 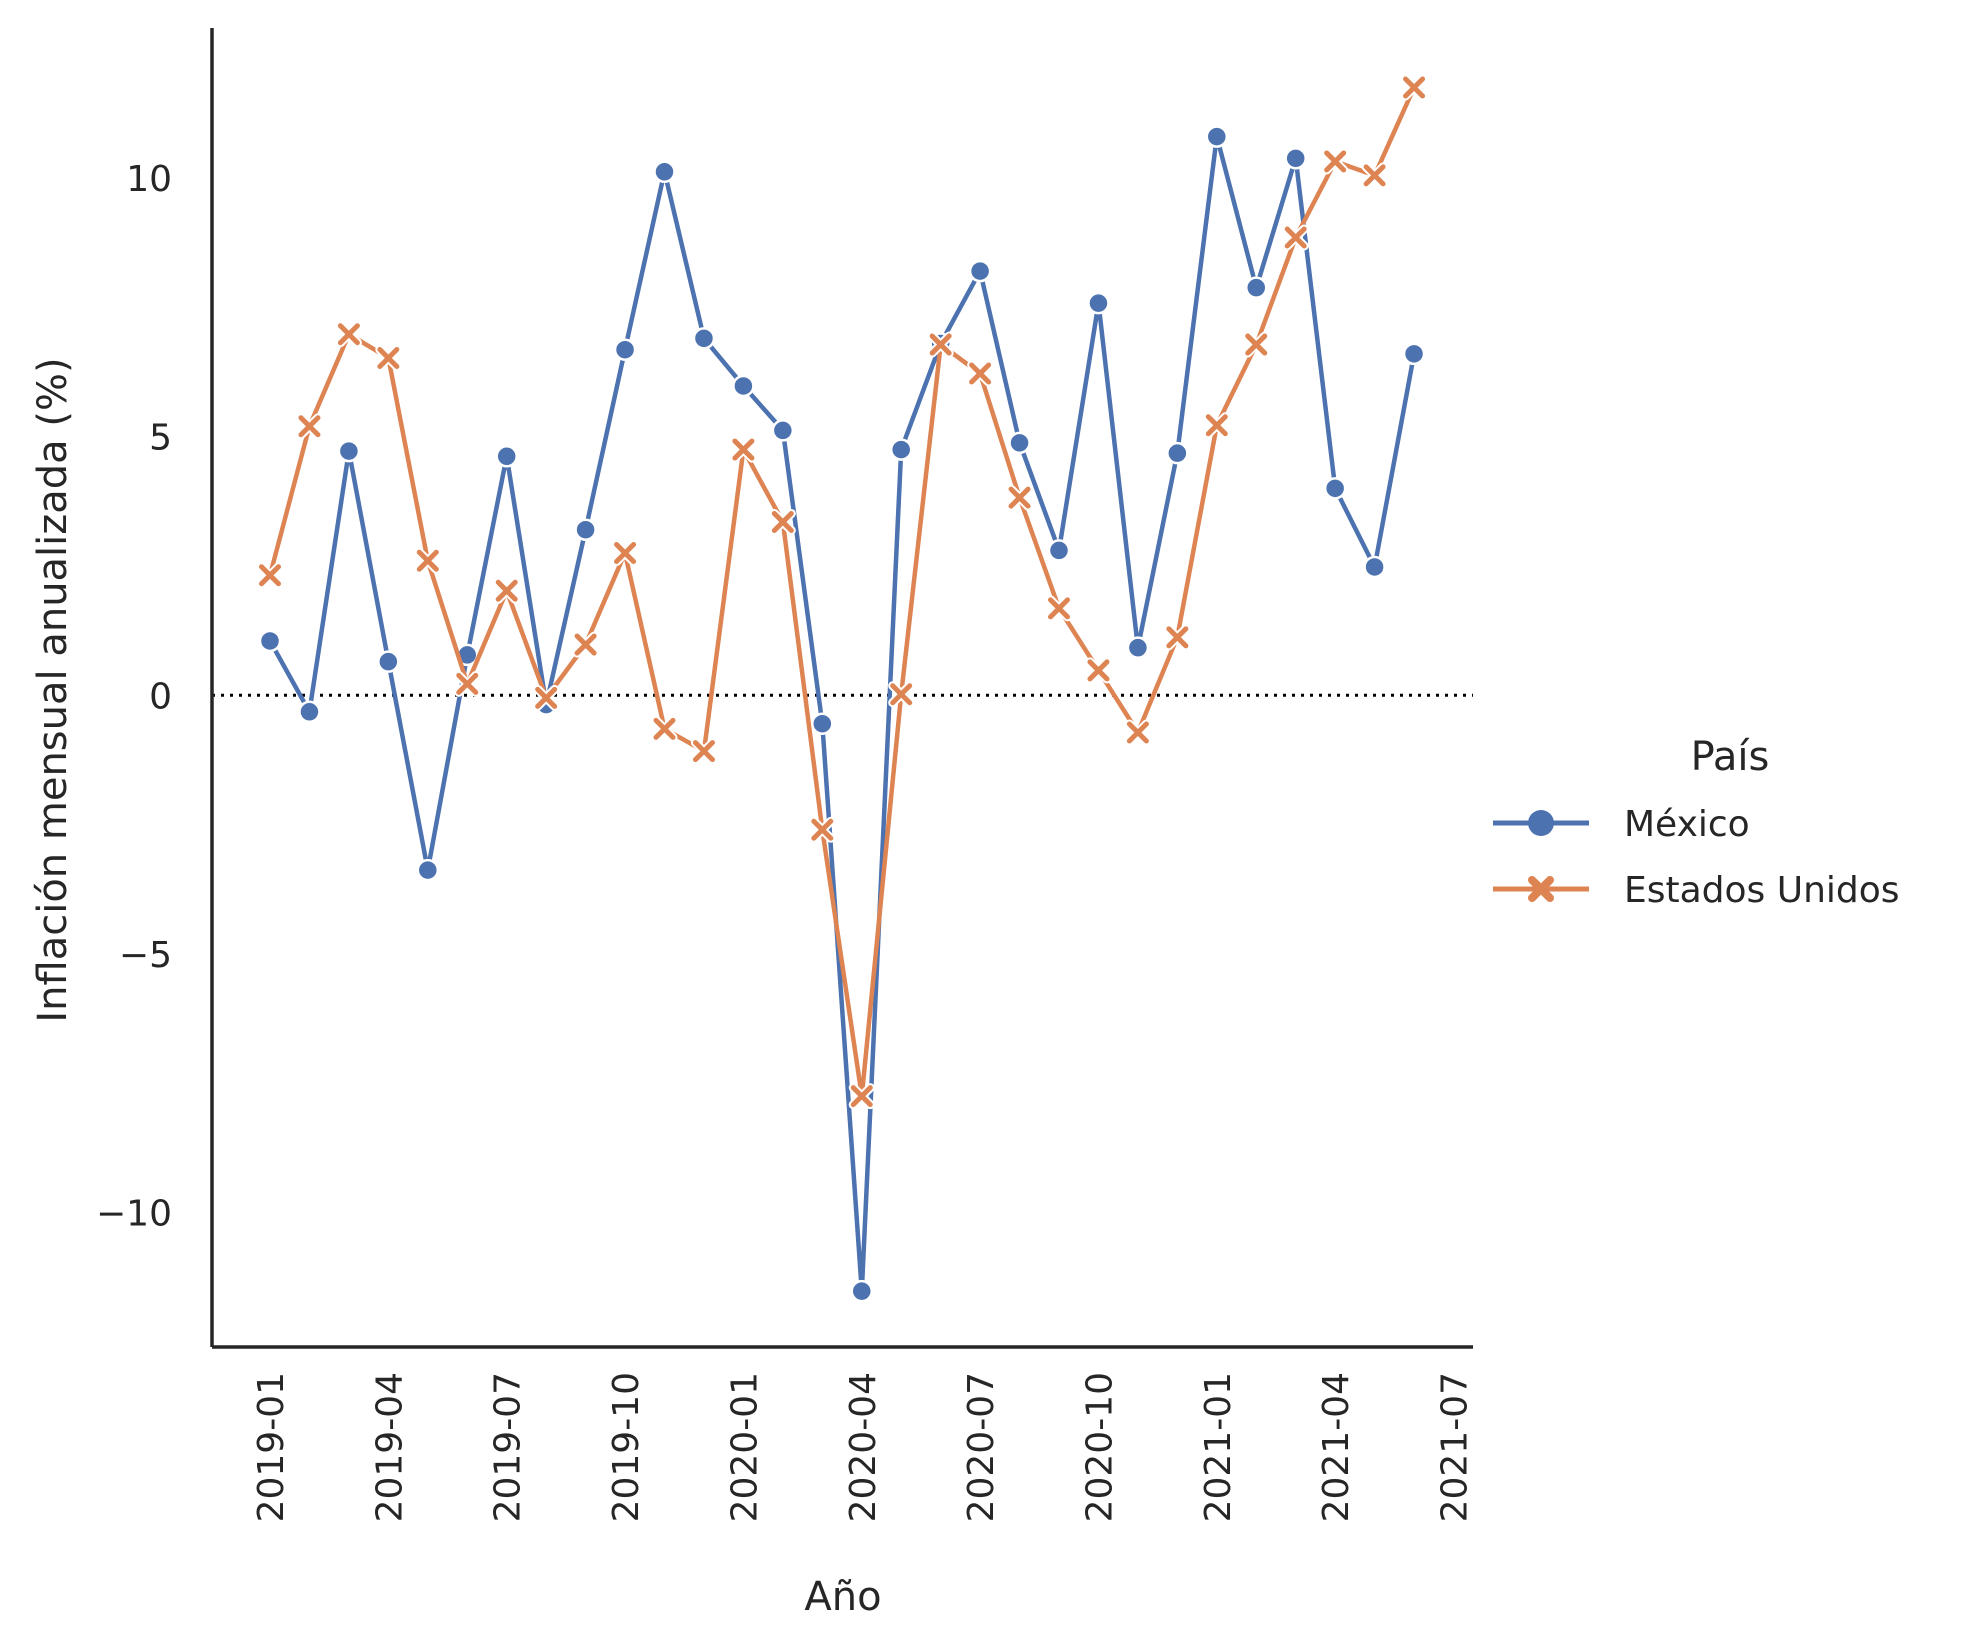 I want to click on x-tick-label: 2020-04, so click(x=863, y=1447).